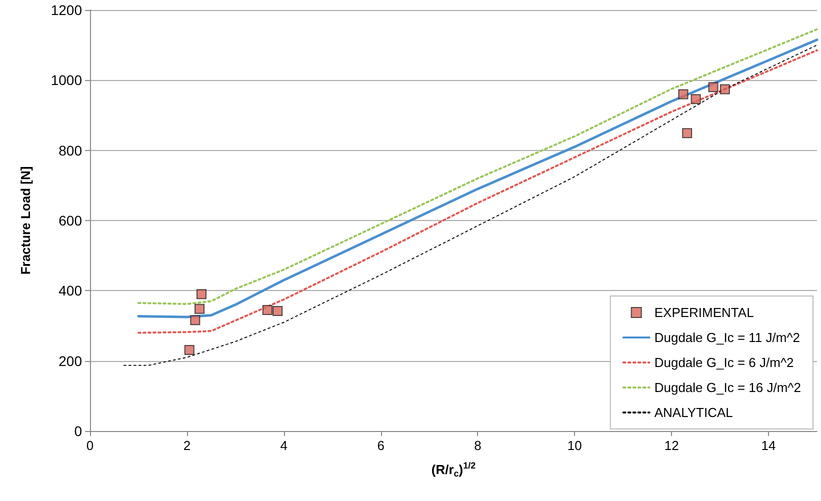 The height and width of the screenshot is (501, 821). Describe the element at coordinates (727, 337) in the screenshot. I see `legend-label: Dugdale G_Ic = 11 J/m^2` at that location.